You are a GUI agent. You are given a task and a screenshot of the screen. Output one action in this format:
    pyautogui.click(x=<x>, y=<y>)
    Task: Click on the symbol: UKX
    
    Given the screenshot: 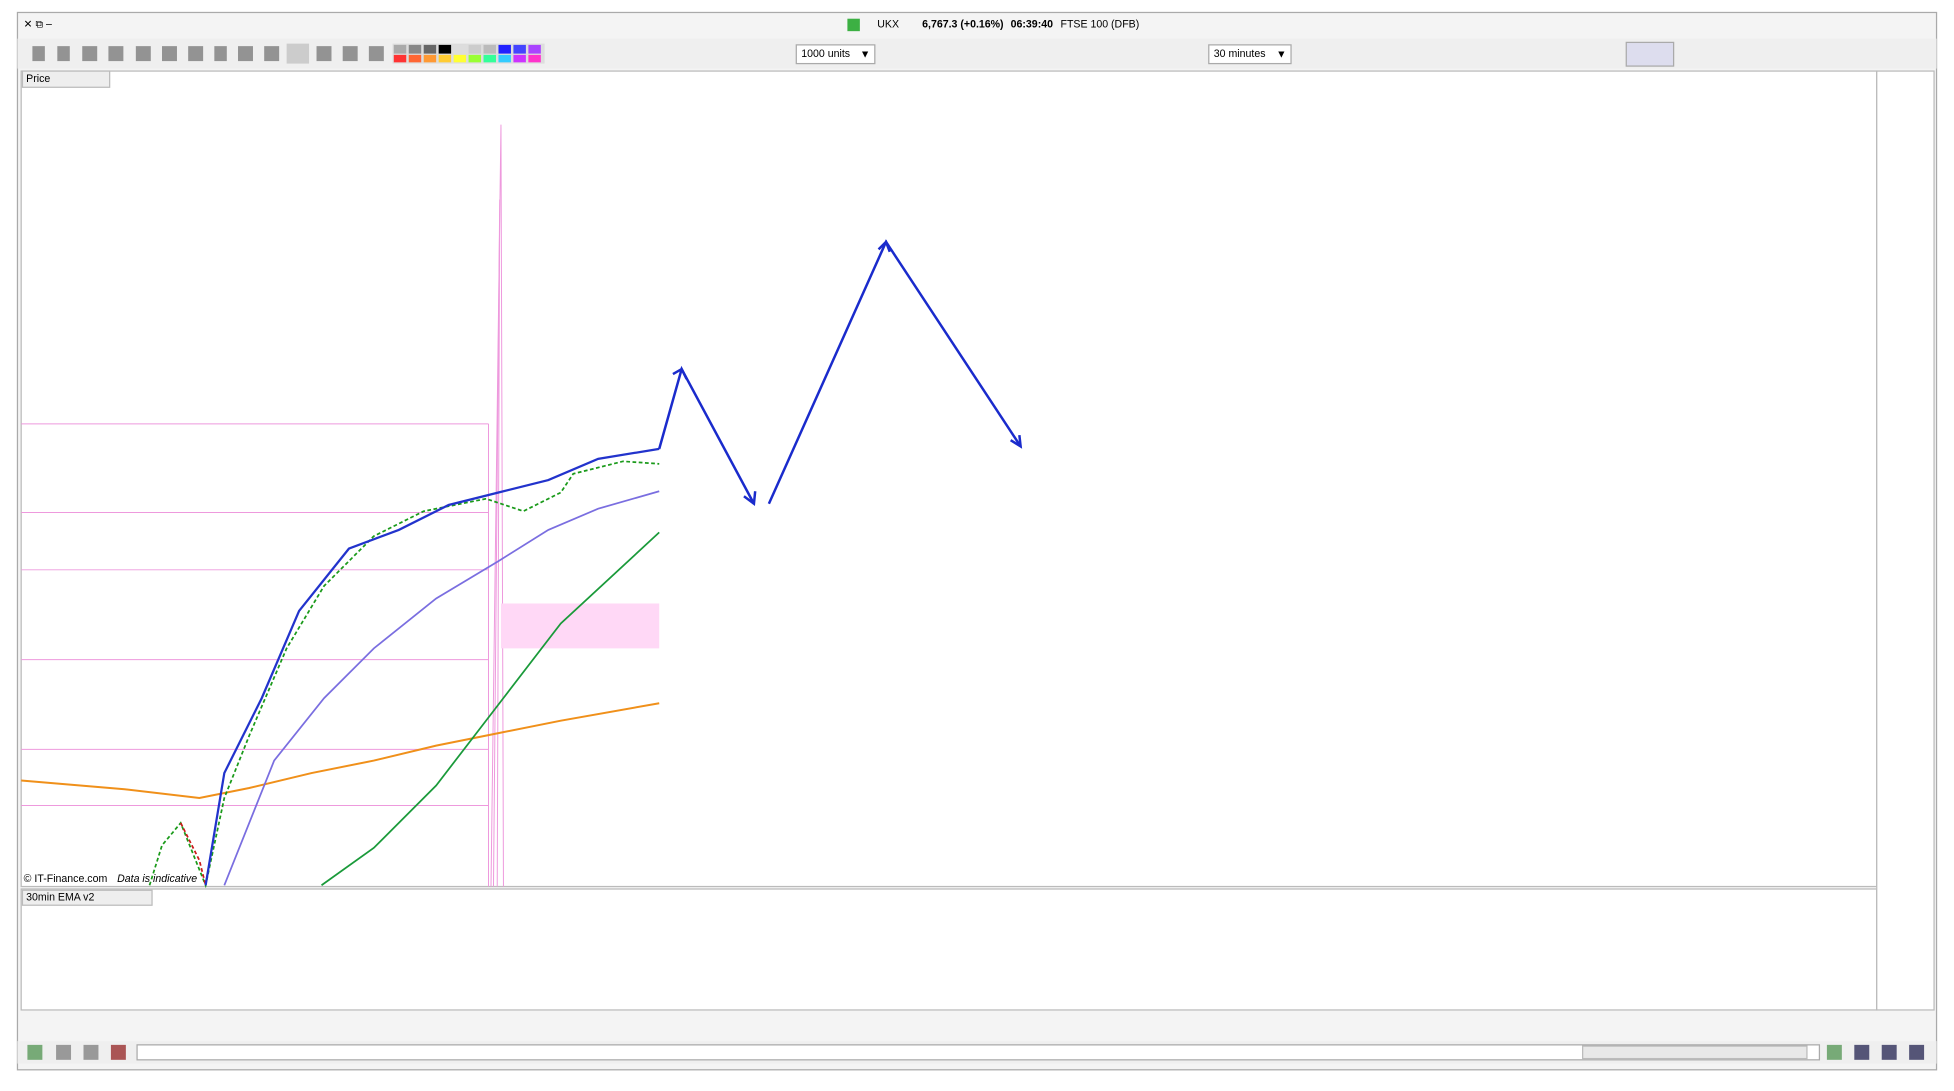 What is the action you would take?
    pyautogui.click(x=888, y=25)
    